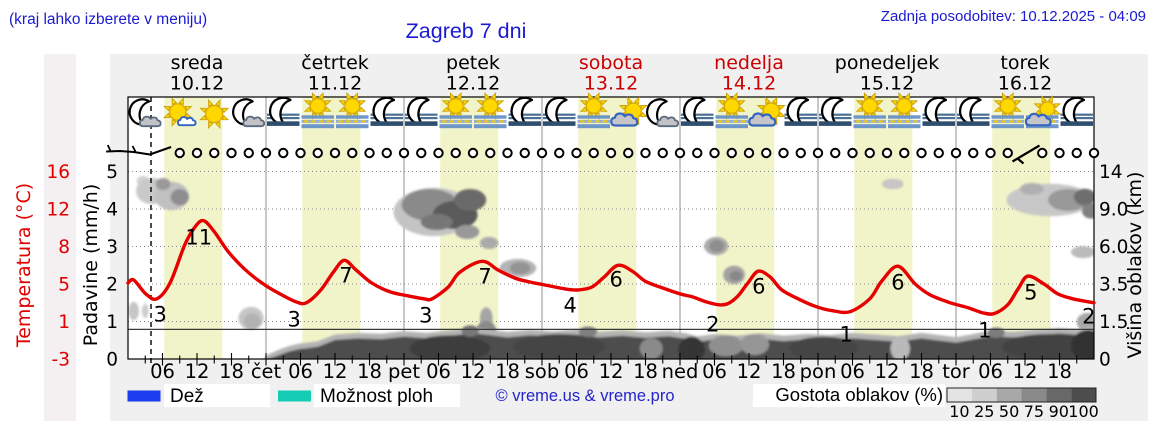 Image resolution: width=1152 pixels, height=443 pixels. I want to click on temperature-label: 3, so click(160, 315).